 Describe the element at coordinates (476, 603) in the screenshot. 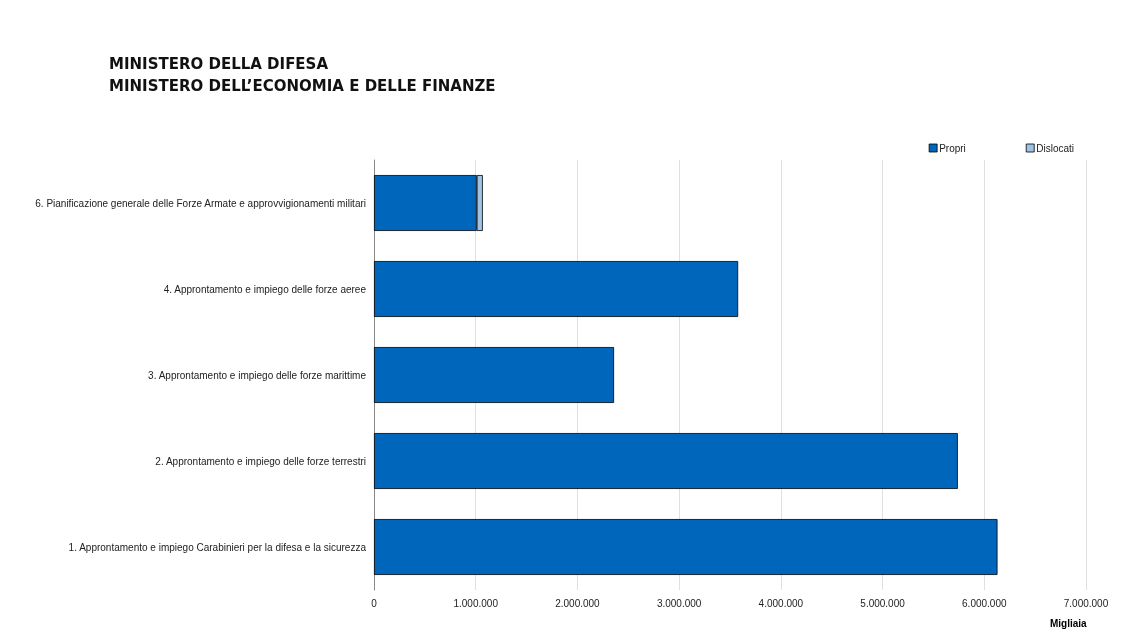

I see `x-tick-label: 1.000.000` at that location.